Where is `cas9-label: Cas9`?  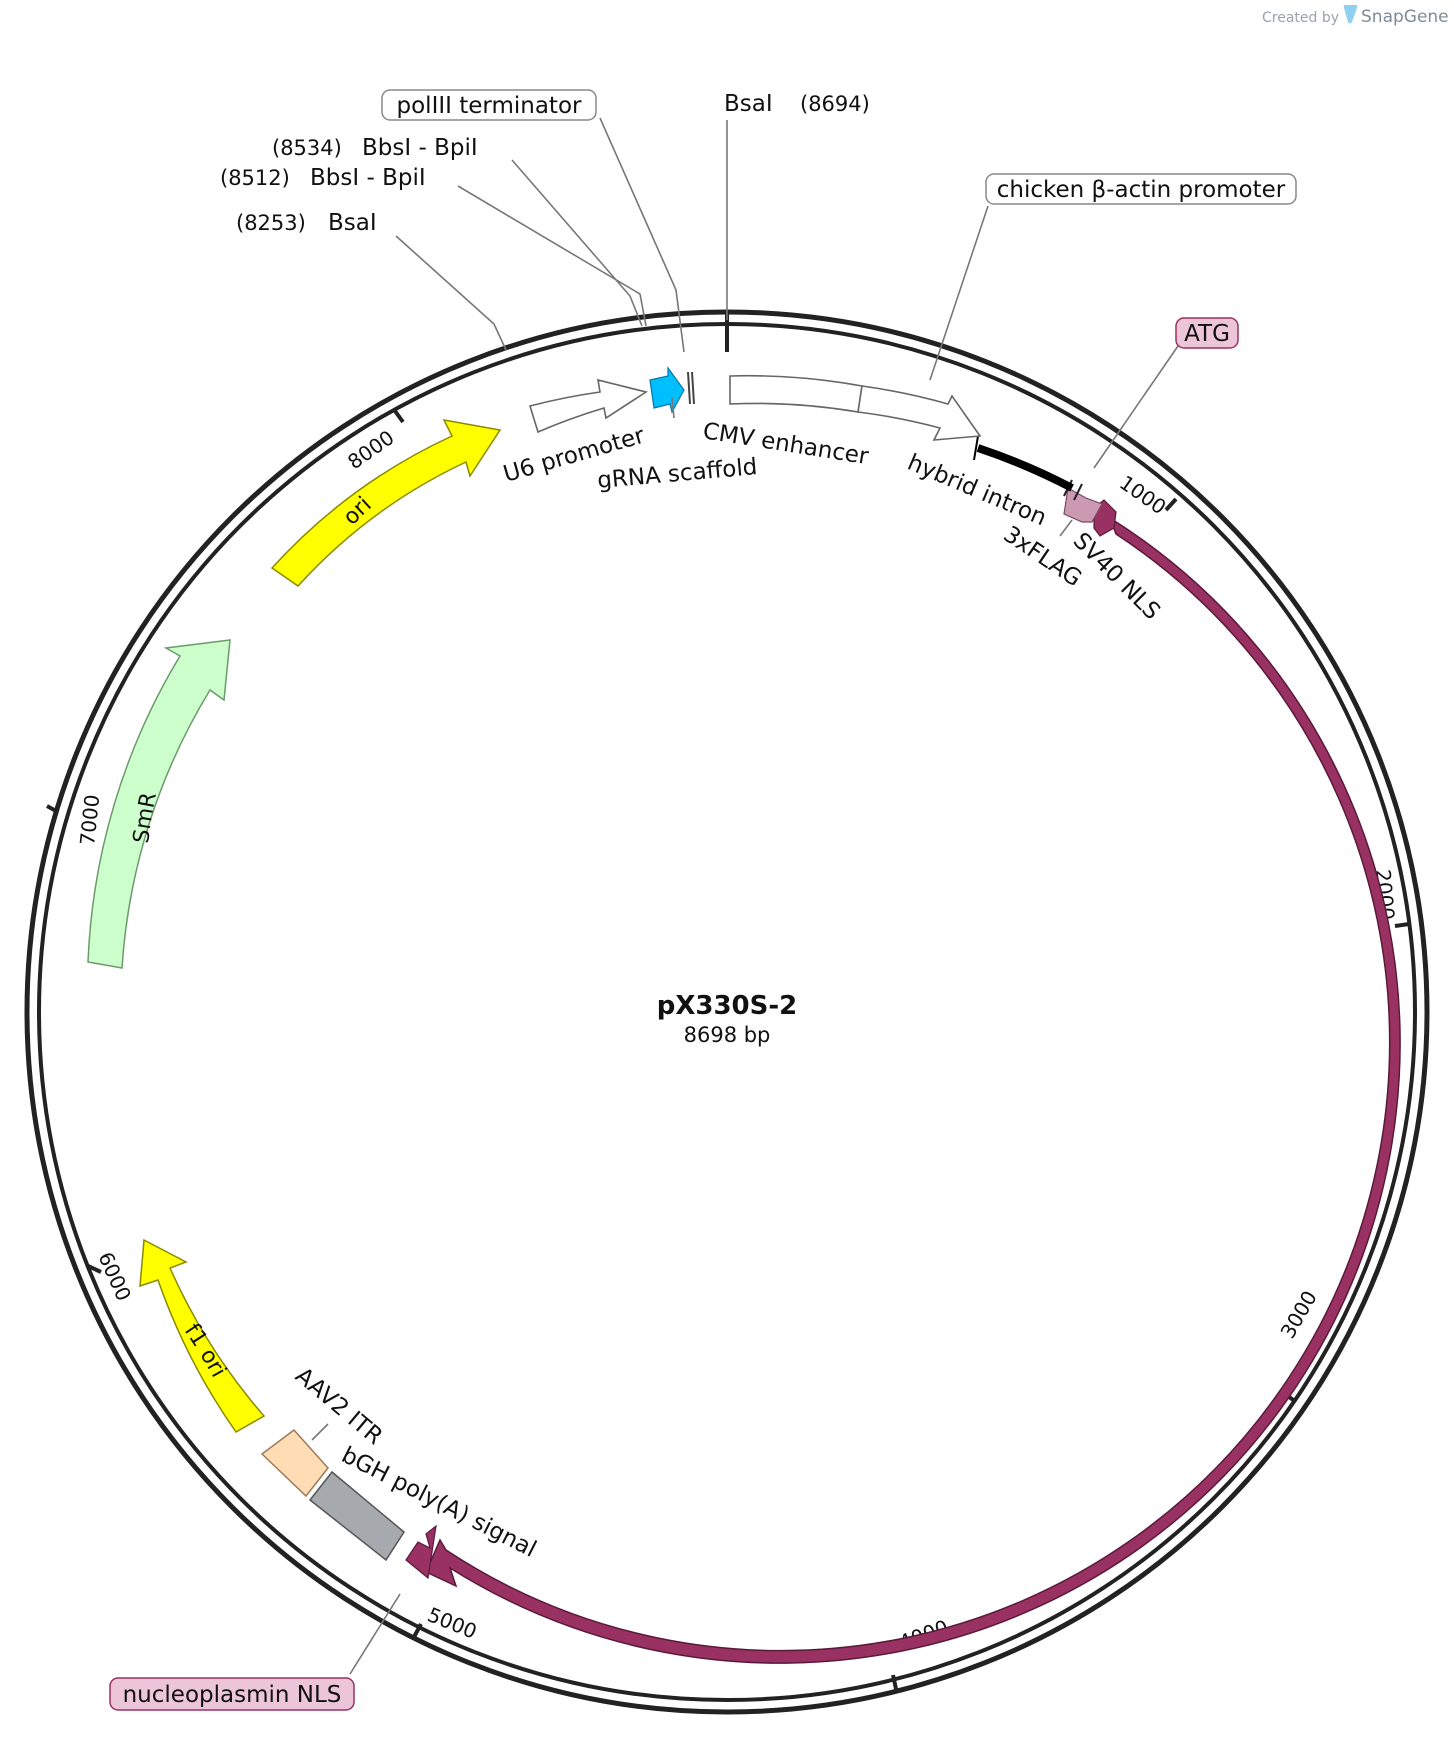 cas9-label: Cas9 is located at coordinates (1237, 1345).